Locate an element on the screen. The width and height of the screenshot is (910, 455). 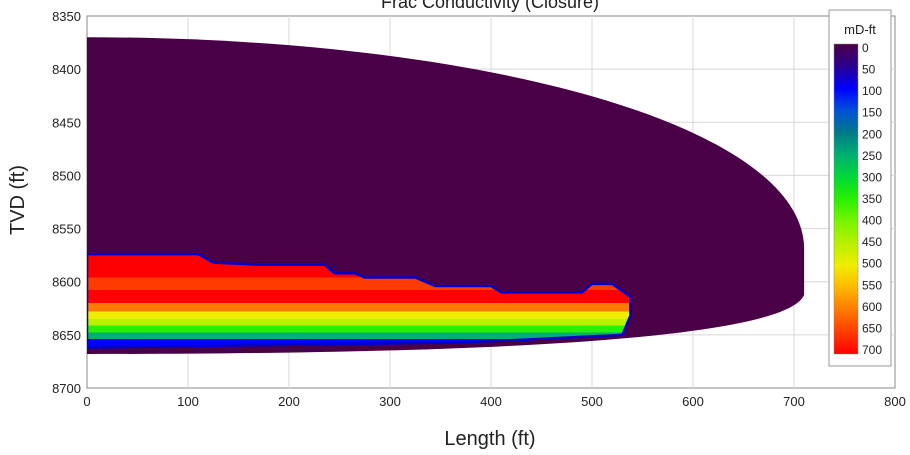
y-tick-label: 8350 is located at coordinates (66, 16).